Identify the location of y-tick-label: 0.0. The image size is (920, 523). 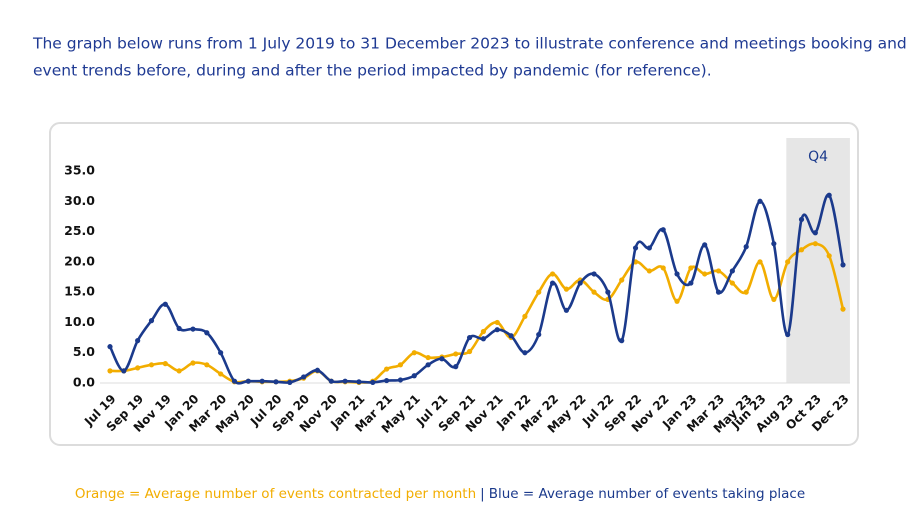
(84, 382).